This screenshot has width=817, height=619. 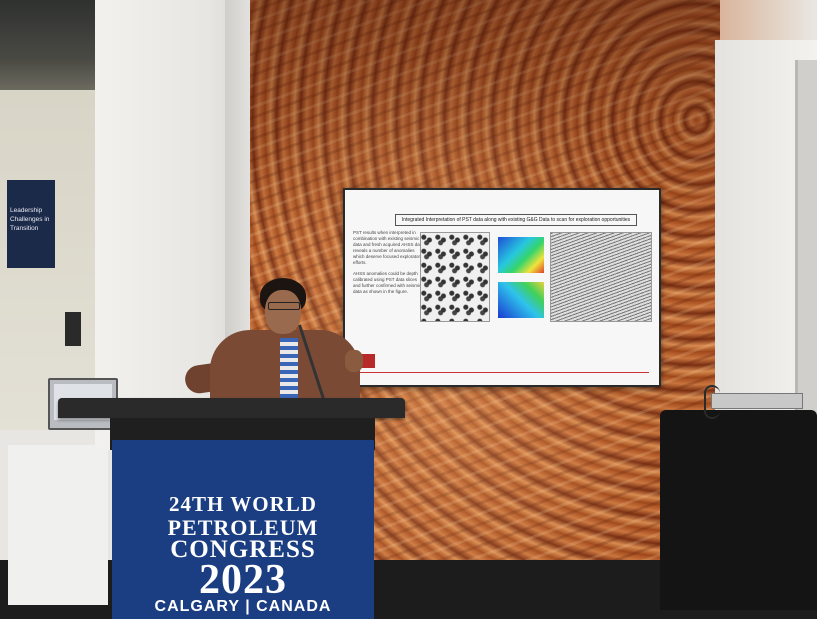 I want to click on loudspeaker, so click(x=73, y=329).